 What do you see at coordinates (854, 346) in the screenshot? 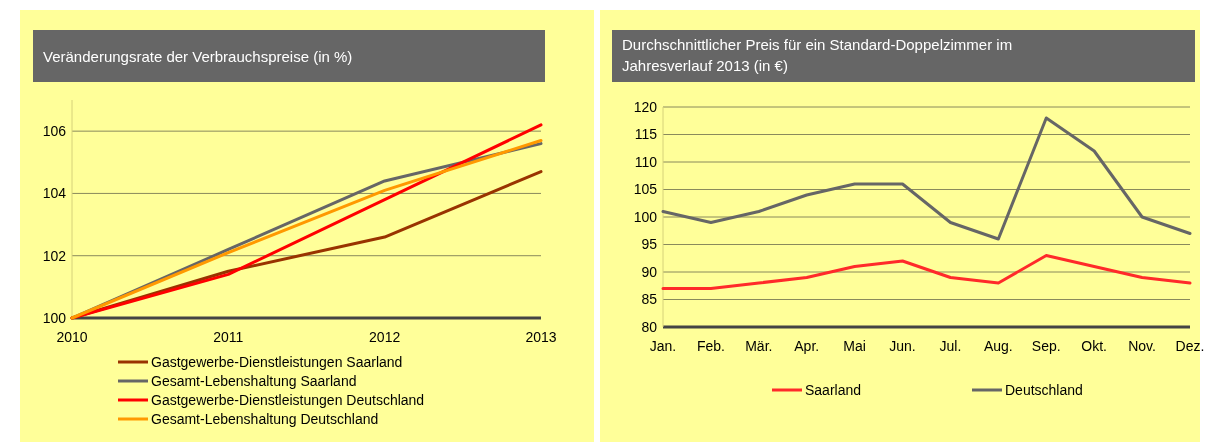
I see `x-tick-label: Mai` at bounding box center [854, 346].